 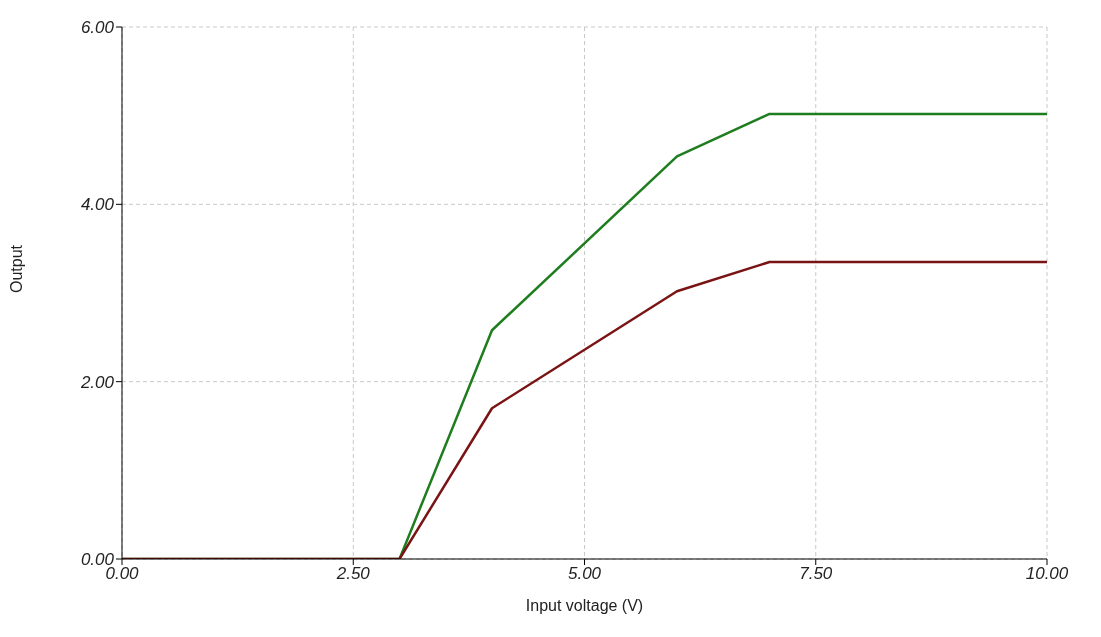 I want to click on y-tick-label: 2.00, so click(x=97, y=382).